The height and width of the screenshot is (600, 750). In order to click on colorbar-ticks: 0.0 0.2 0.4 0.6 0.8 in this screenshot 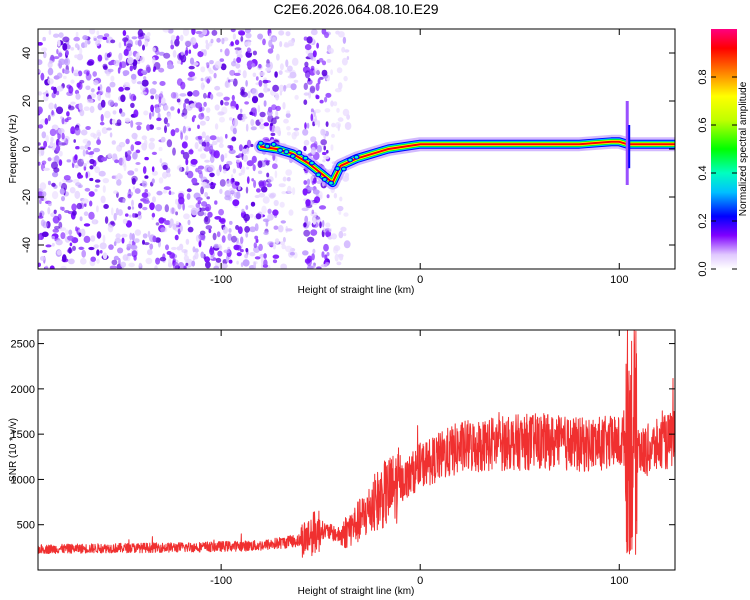, I will do `click(717, 173)`.